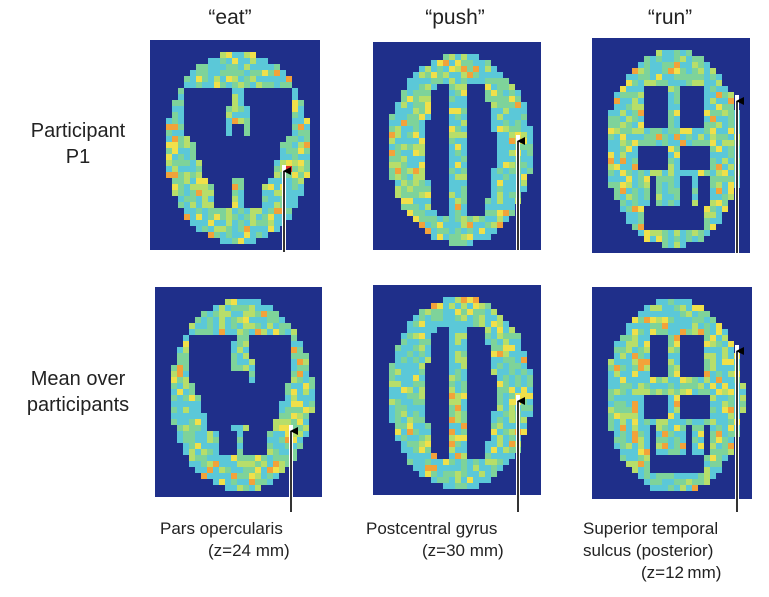 The height and width of the screenshot is (597, 769). Describe the element at coordinates (78, 405) in the screenshot. I see `row-label-mean-line2: participants` at that location.